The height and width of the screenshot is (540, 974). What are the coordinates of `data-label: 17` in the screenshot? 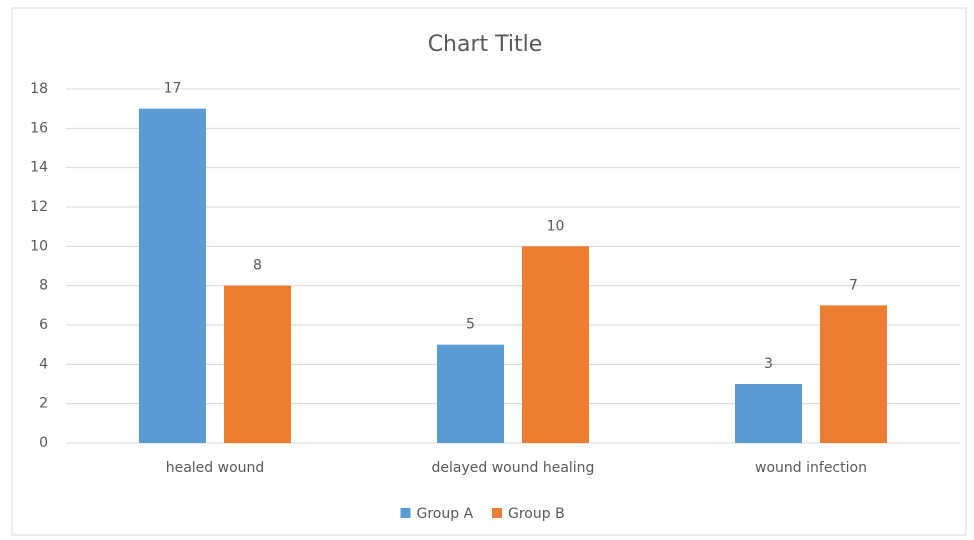 It's located at (173, 89).